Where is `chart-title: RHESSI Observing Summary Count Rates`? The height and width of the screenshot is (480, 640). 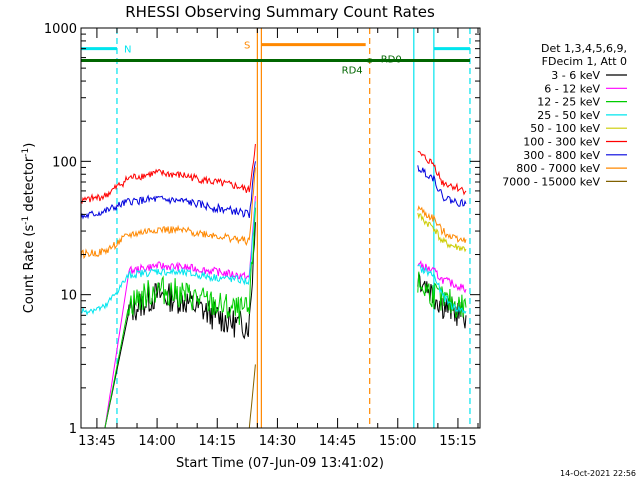 chart-title: RHESSI Observing Summary Count Rates is located at coordinates (280, 12).